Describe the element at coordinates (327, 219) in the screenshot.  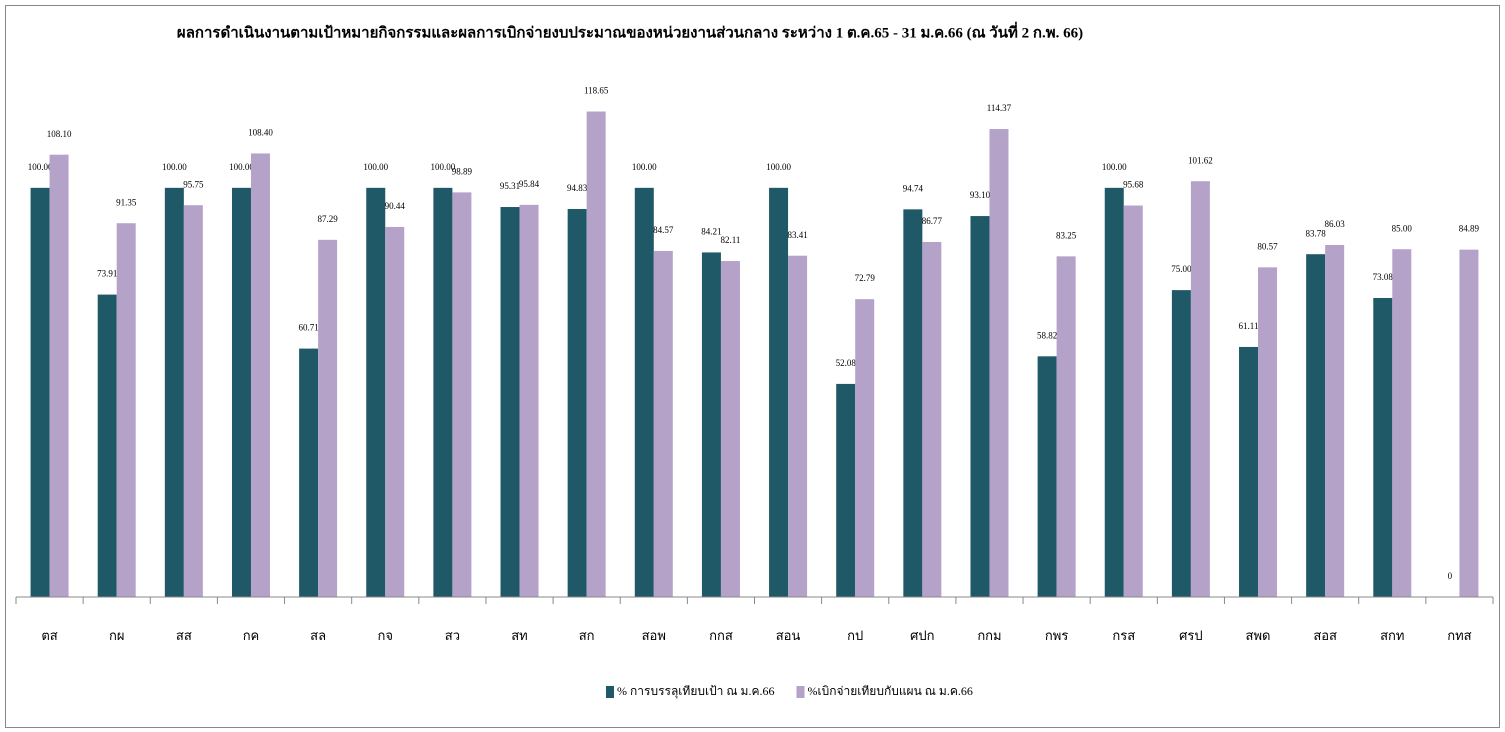
I see `value-label: 87.29` at that location.